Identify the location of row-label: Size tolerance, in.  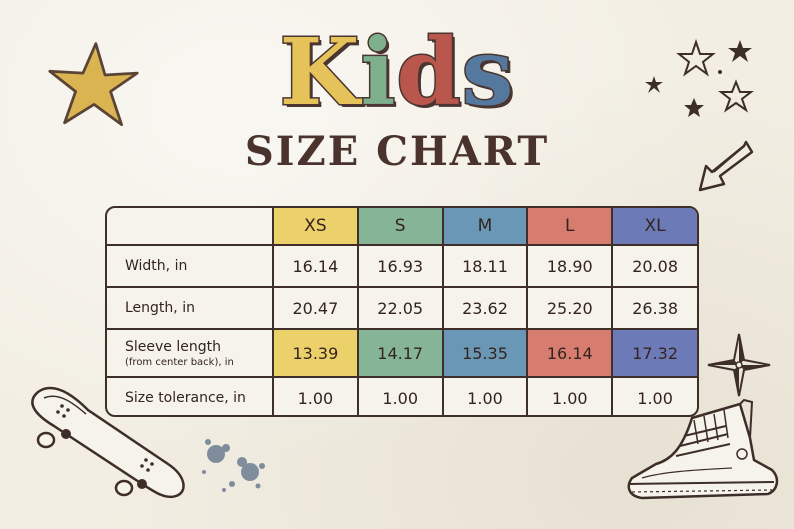
(190, 395).